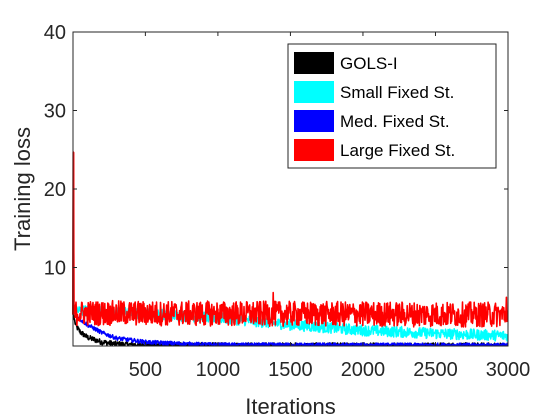 The height and width of the screenshot is (420, 560). What do you see at coordinates (218, 370) in the screenshot?
I see `x-tick-label: 1000` at bounding box center [218, 370].